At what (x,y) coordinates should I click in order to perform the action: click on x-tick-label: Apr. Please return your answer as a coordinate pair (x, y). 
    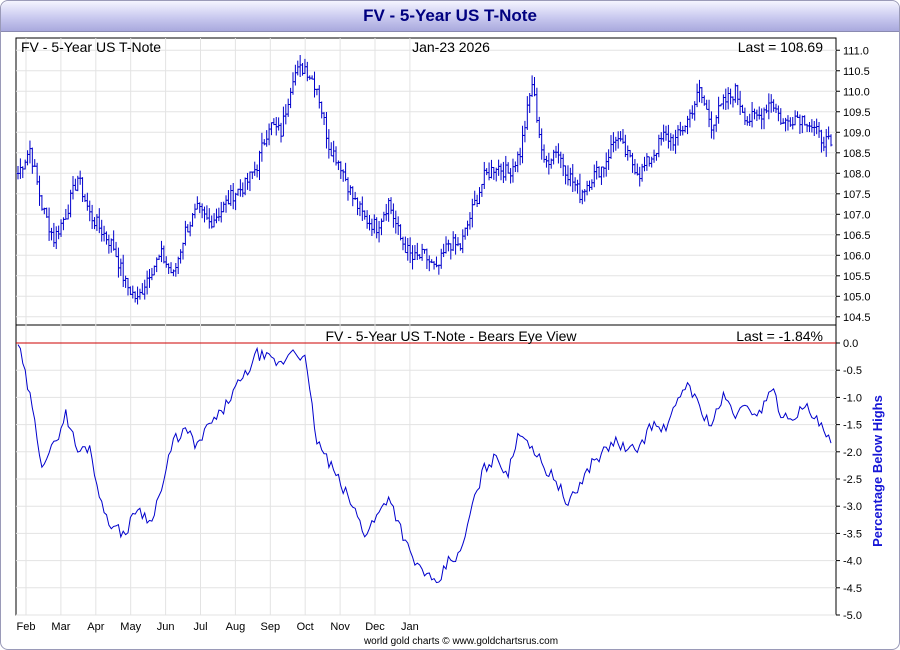
    Looking at the image, I should click on (95, 627).